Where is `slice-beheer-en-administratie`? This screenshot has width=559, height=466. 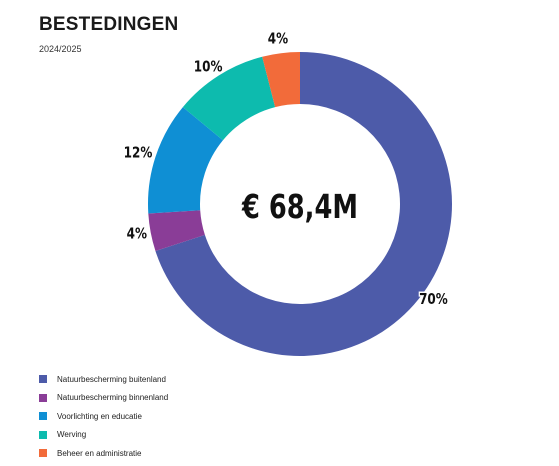 slice-beheer-en-administratie is located at coordinates (281, 80).